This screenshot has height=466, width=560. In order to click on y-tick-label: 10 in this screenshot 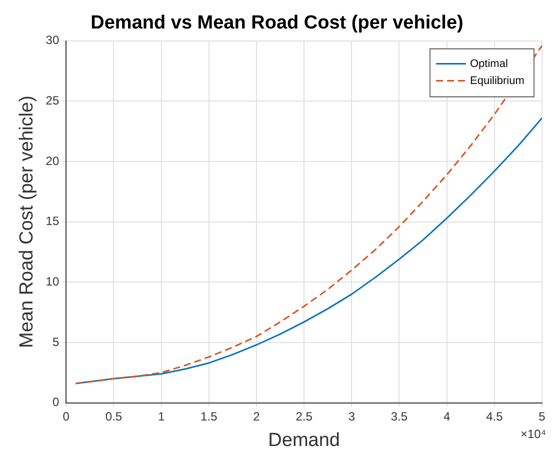, I will do `click(53, 281)`.